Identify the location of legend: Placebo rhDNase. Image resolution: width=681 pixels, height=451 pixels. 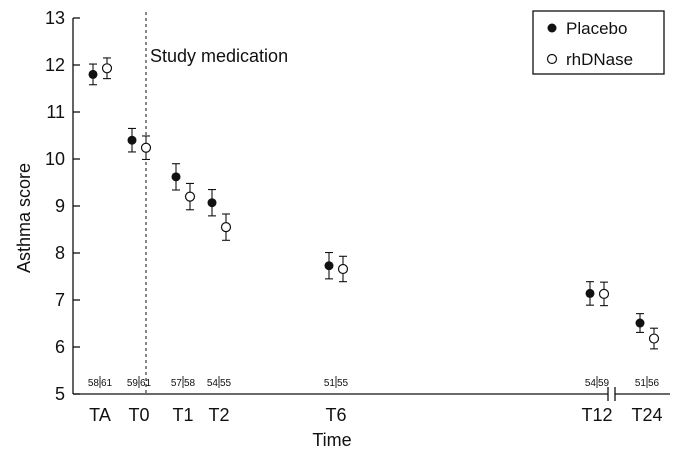
(598, 42).